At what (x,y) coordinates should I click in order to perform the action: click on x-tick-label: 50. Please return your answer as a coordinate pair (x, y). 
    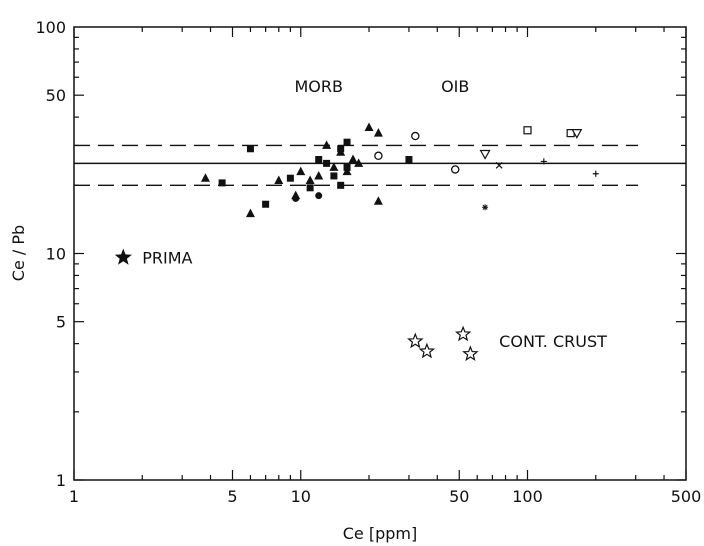
    Looking at the image, I should click on (459, 496).